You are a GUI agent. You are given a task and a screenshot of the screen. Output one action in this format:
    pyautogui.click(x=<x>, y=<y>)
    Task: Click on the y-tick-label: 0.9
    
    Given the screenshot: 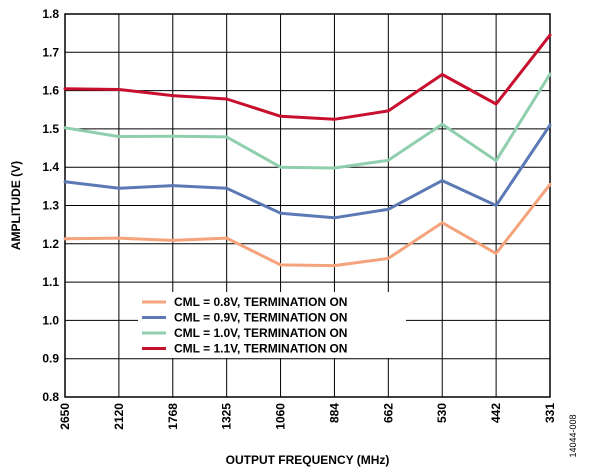 What is the action you would take?
    pyautogui.click(x=50, y=359)
    